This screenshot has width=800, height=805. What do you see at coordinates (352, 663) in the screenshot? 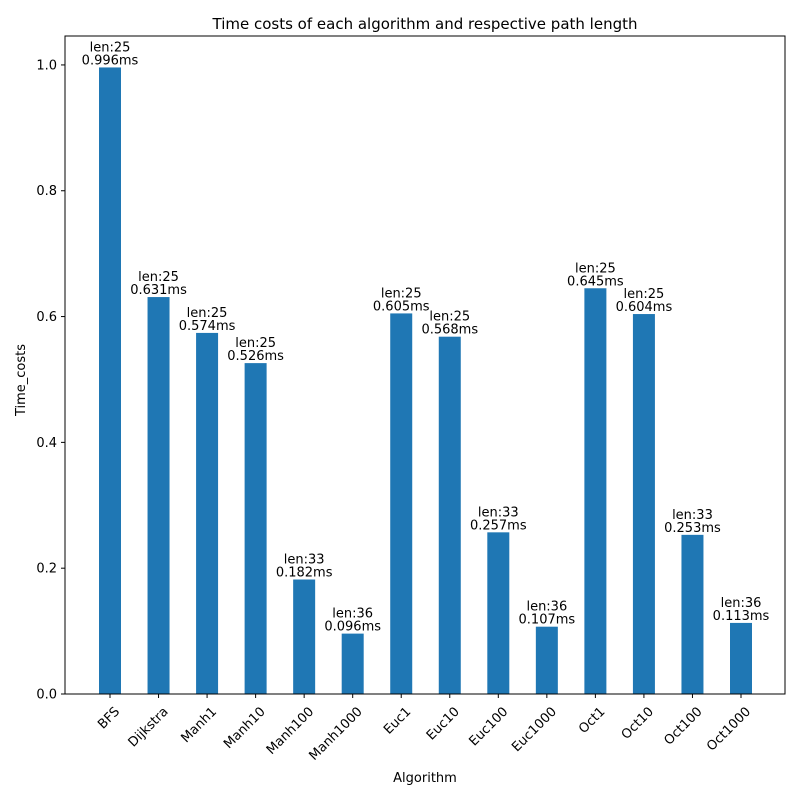
I see `bar-manh1000` at bounding box center [352, 663].